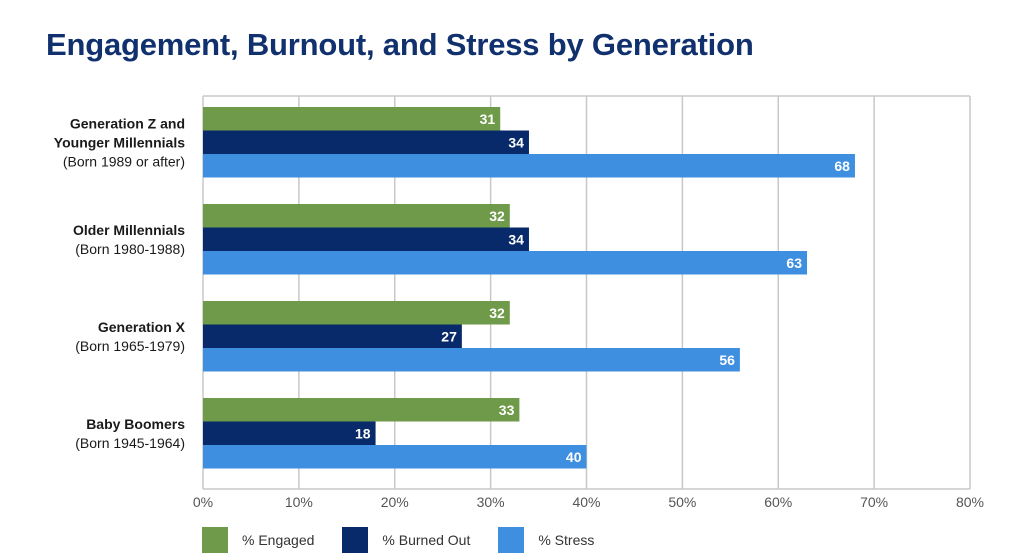 The width and height of the screenshot is (1024, 559). I want to click on legend-label-burned-out: % Burned Out, so click(426, 540).